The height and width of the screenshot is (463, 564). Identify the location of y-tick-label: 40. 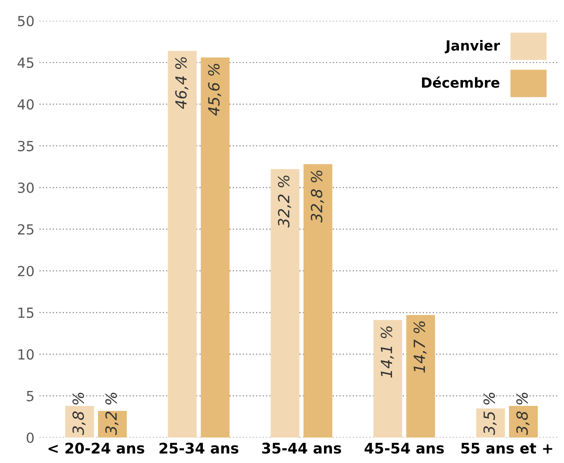
(26, 104).